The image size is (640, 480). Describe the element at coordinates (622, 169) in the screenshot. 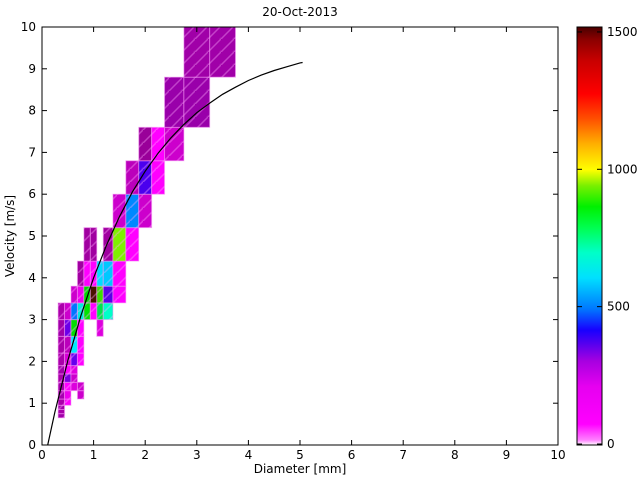

I see `colorbar-tick-label: 1000` at that location.